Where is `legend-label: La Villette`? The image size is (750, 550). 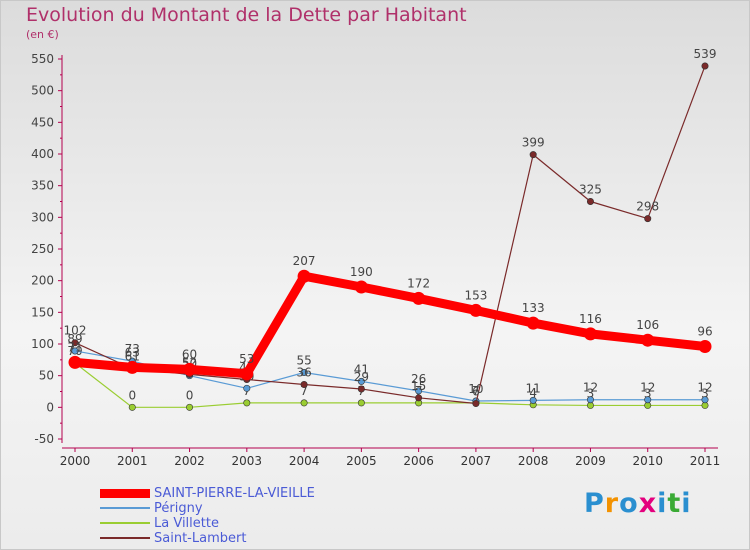 legend-label: La Villette is located at coordinates (186, 523).